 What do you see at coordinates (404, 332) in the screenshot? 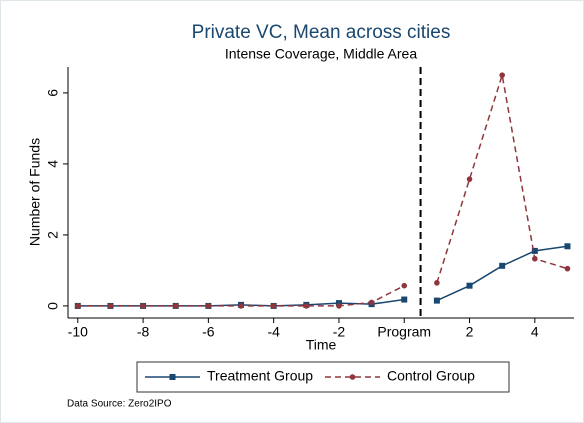
I see `x-tick-label: Program` at bounding box center [404, 332].